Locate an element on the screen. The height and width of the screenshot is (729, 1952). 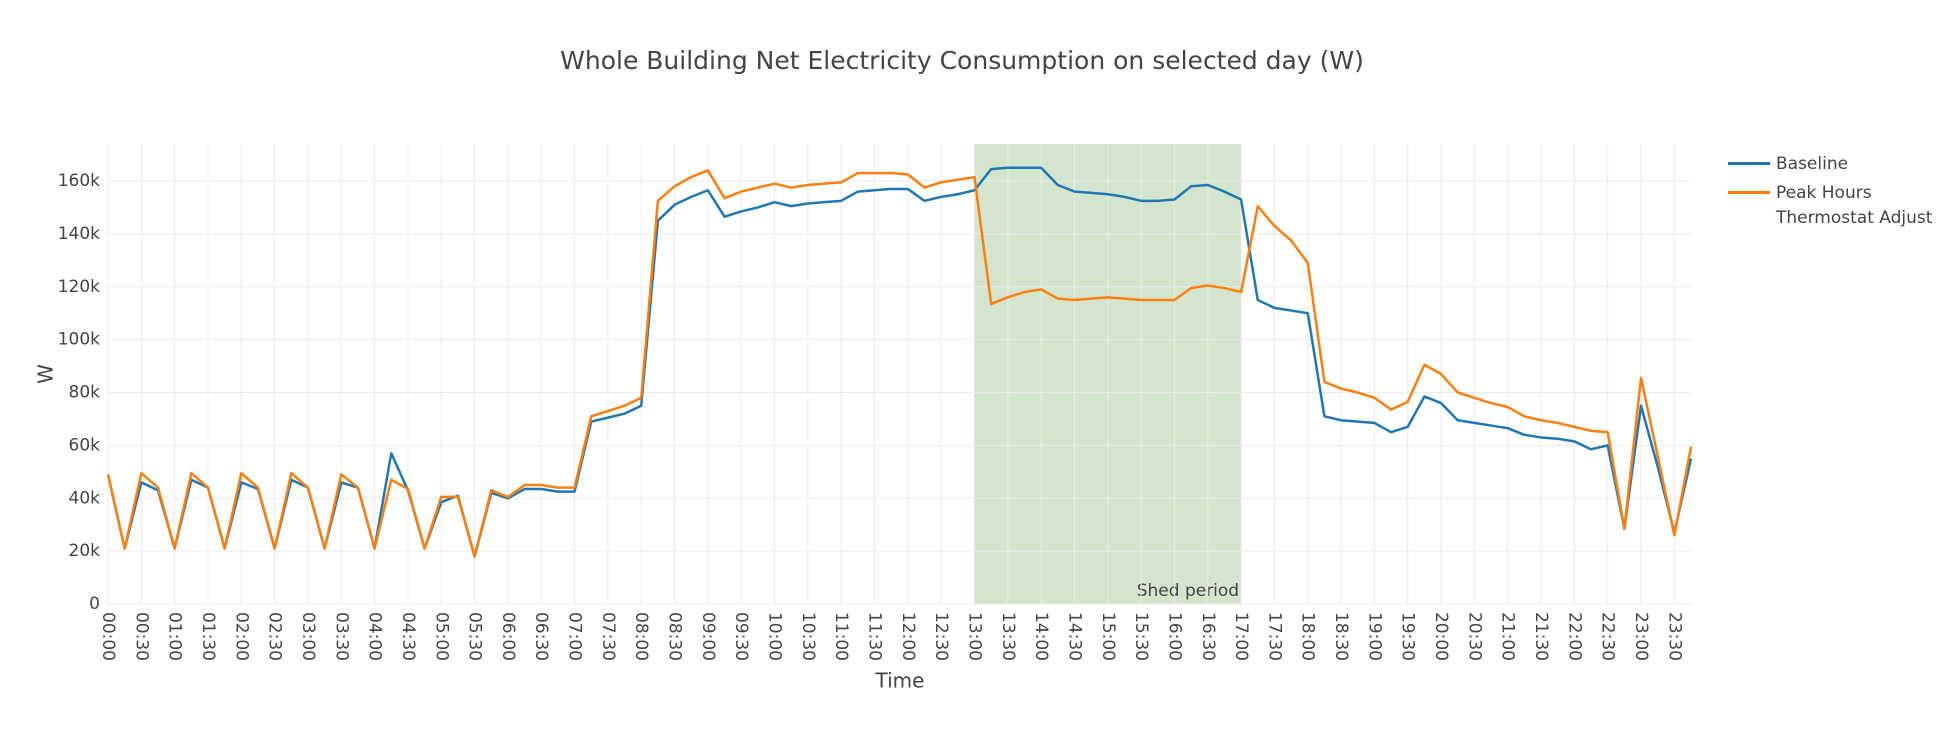
x-tick-label: 11:30 is located at coordinates (875, 636).